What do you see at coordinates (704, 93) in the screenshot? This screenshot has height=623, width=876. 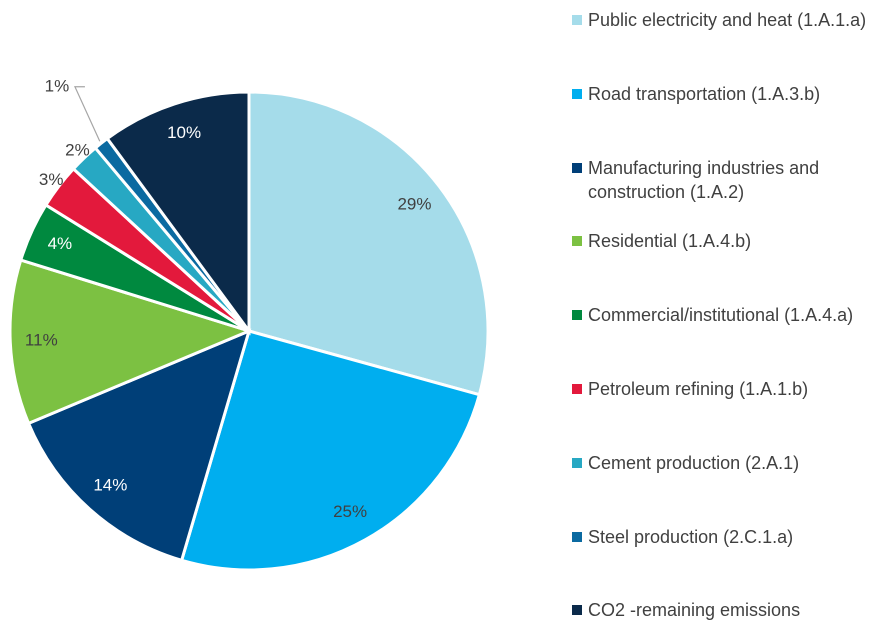 I see `legend-label: Road transportation (1.A.3.b)` at bounding box center [704, 93].